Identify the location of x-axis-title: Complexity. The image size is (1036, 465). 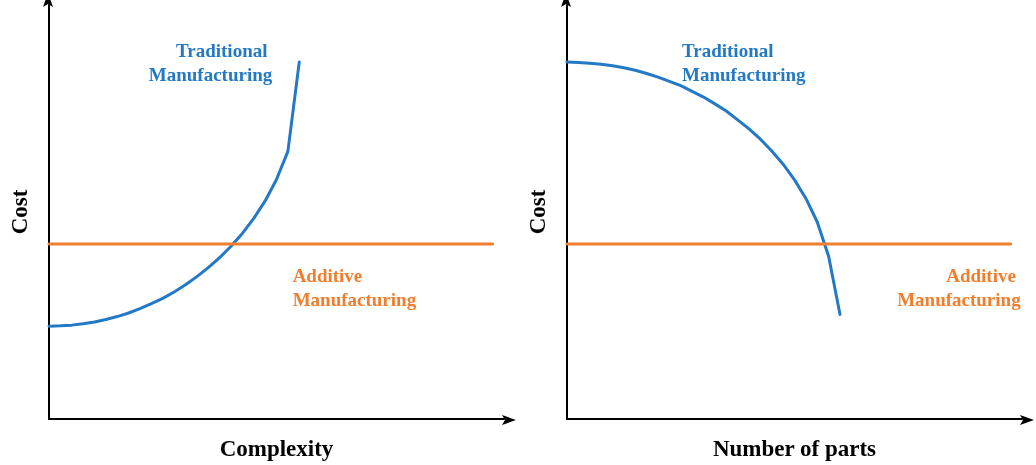
(276, 448).